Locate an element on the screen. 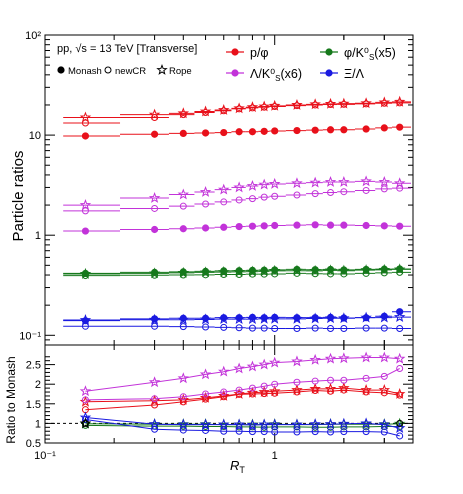 The width and height of the screenshot is (463, 494). legend-label: p/φ is located at coordinates (259, 53).